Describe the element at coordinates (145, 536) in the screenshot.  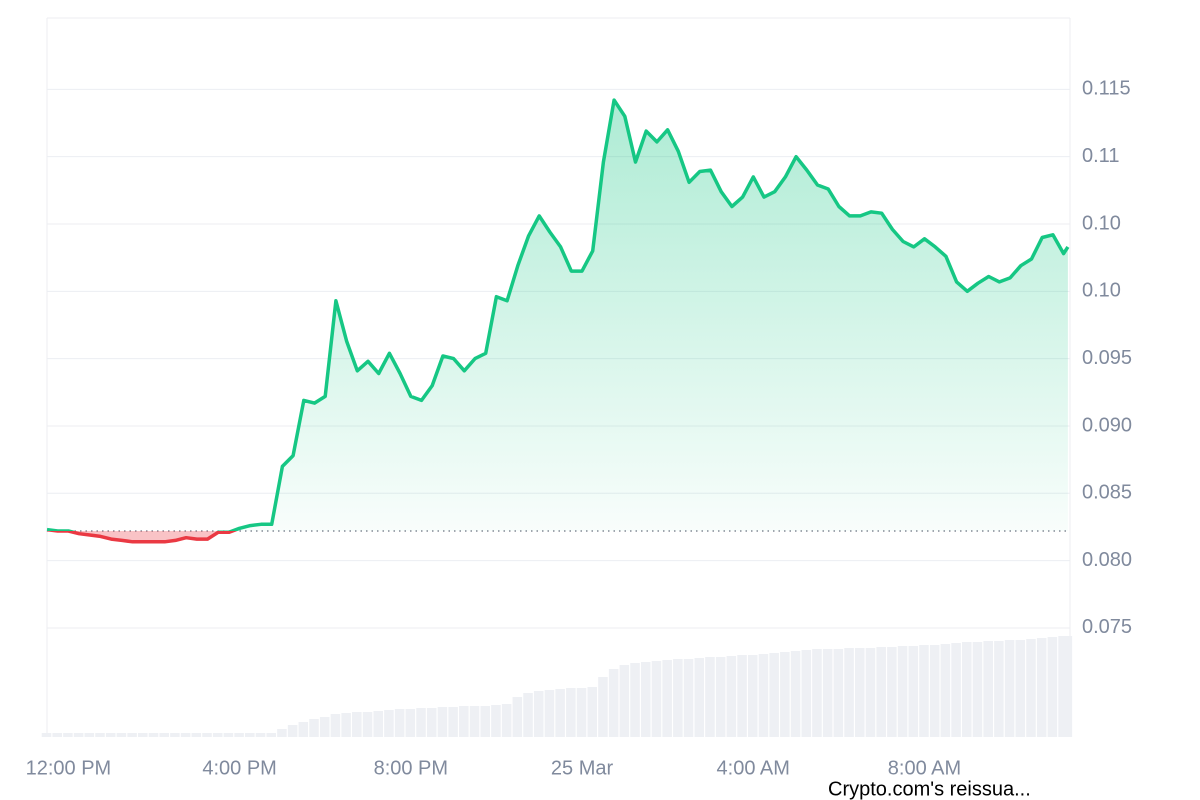
I see `area-below` at that location.